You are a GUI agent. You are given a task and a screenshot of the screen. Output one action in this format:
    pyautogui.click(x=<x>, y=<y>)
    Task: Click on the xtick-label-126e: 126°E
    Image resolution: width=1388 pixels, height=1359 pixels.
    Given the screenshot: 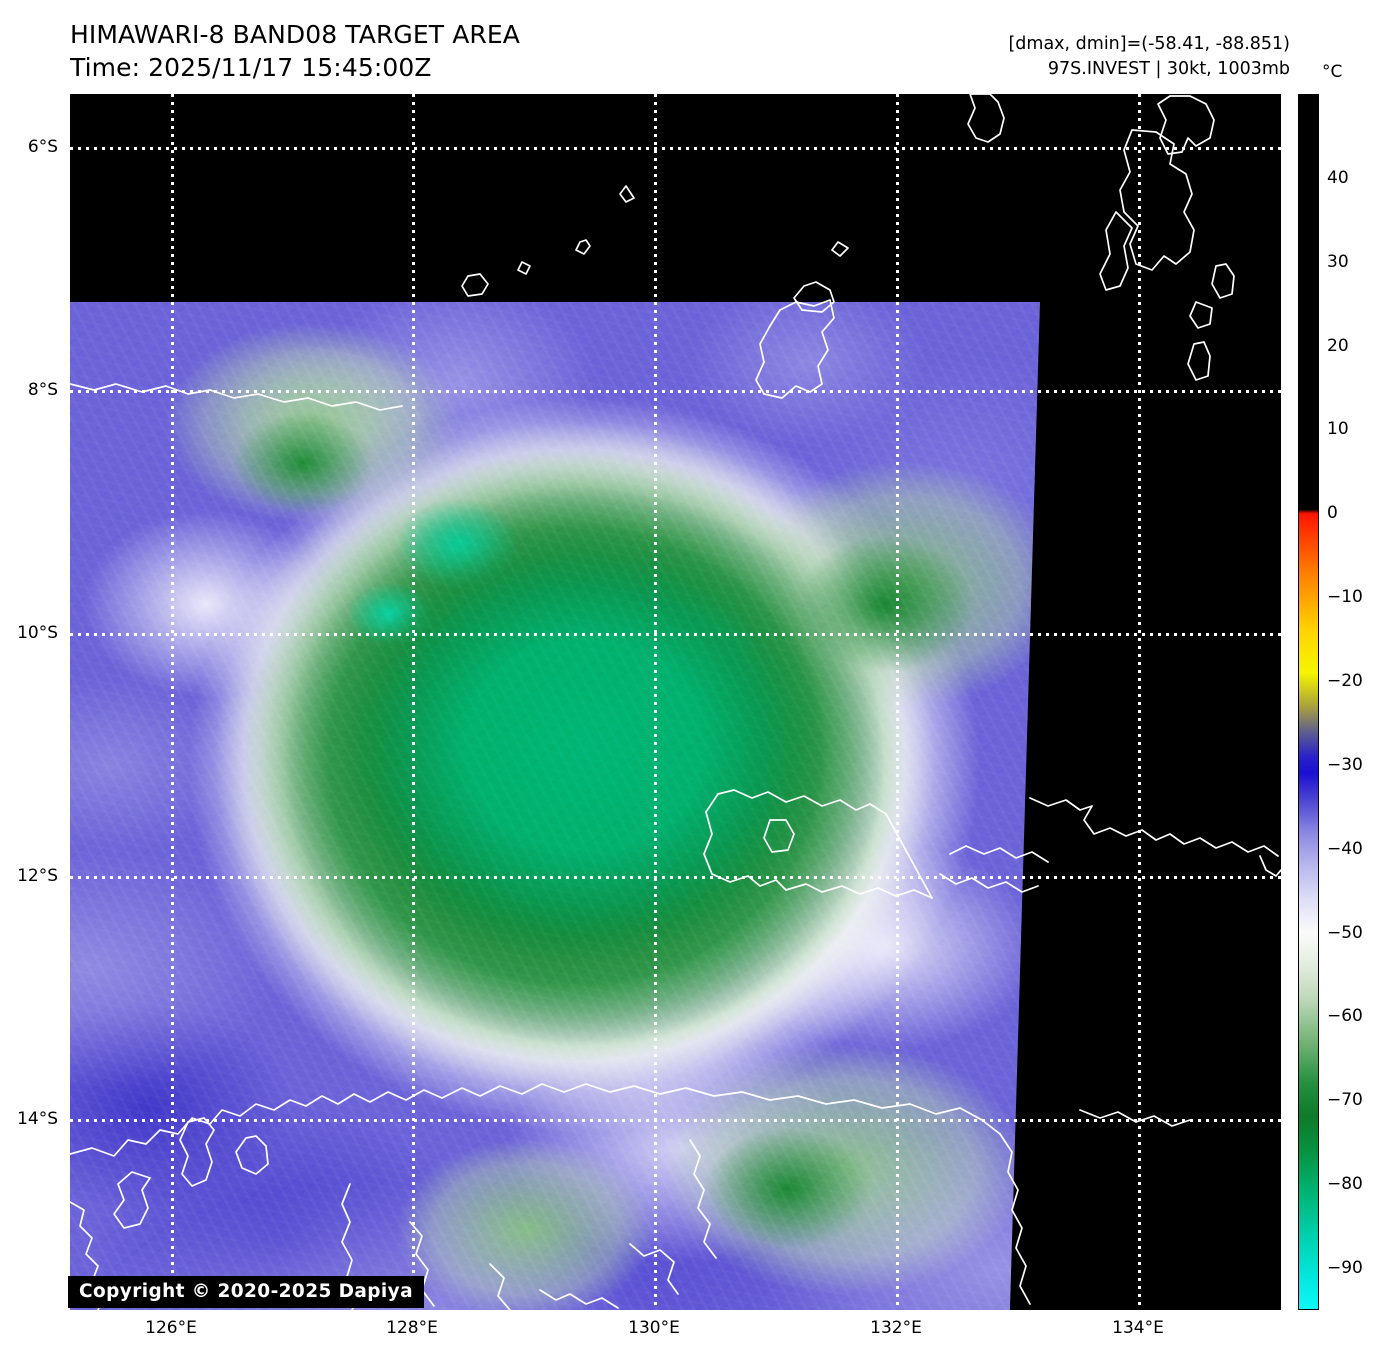 What is the action you would take?
    pyautogui.click(x=171, y=1328)
    